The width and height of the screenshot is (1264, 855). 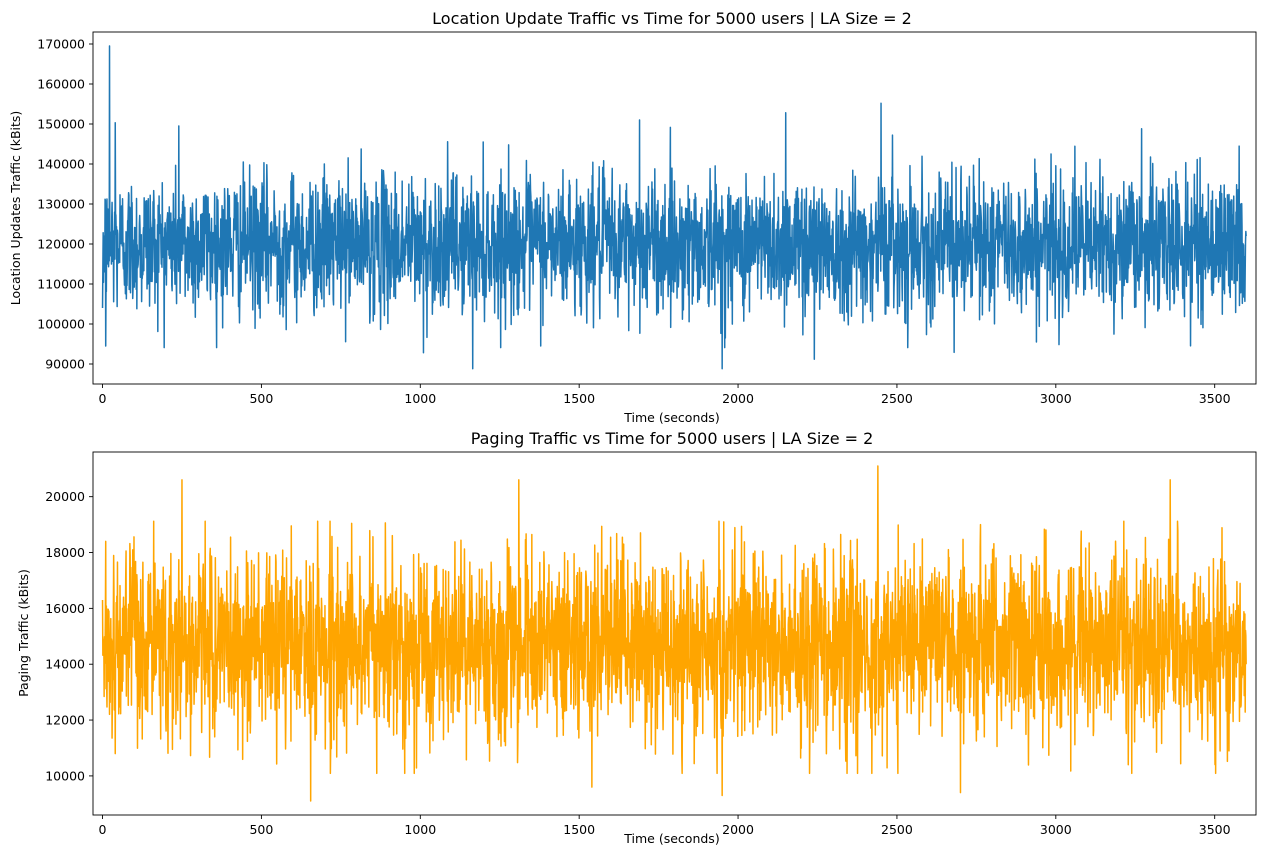 What do you see at coordinates (65, 552) in the screenshot?
I see `y-tick-label: 18000` at bounding box center [65, 552].